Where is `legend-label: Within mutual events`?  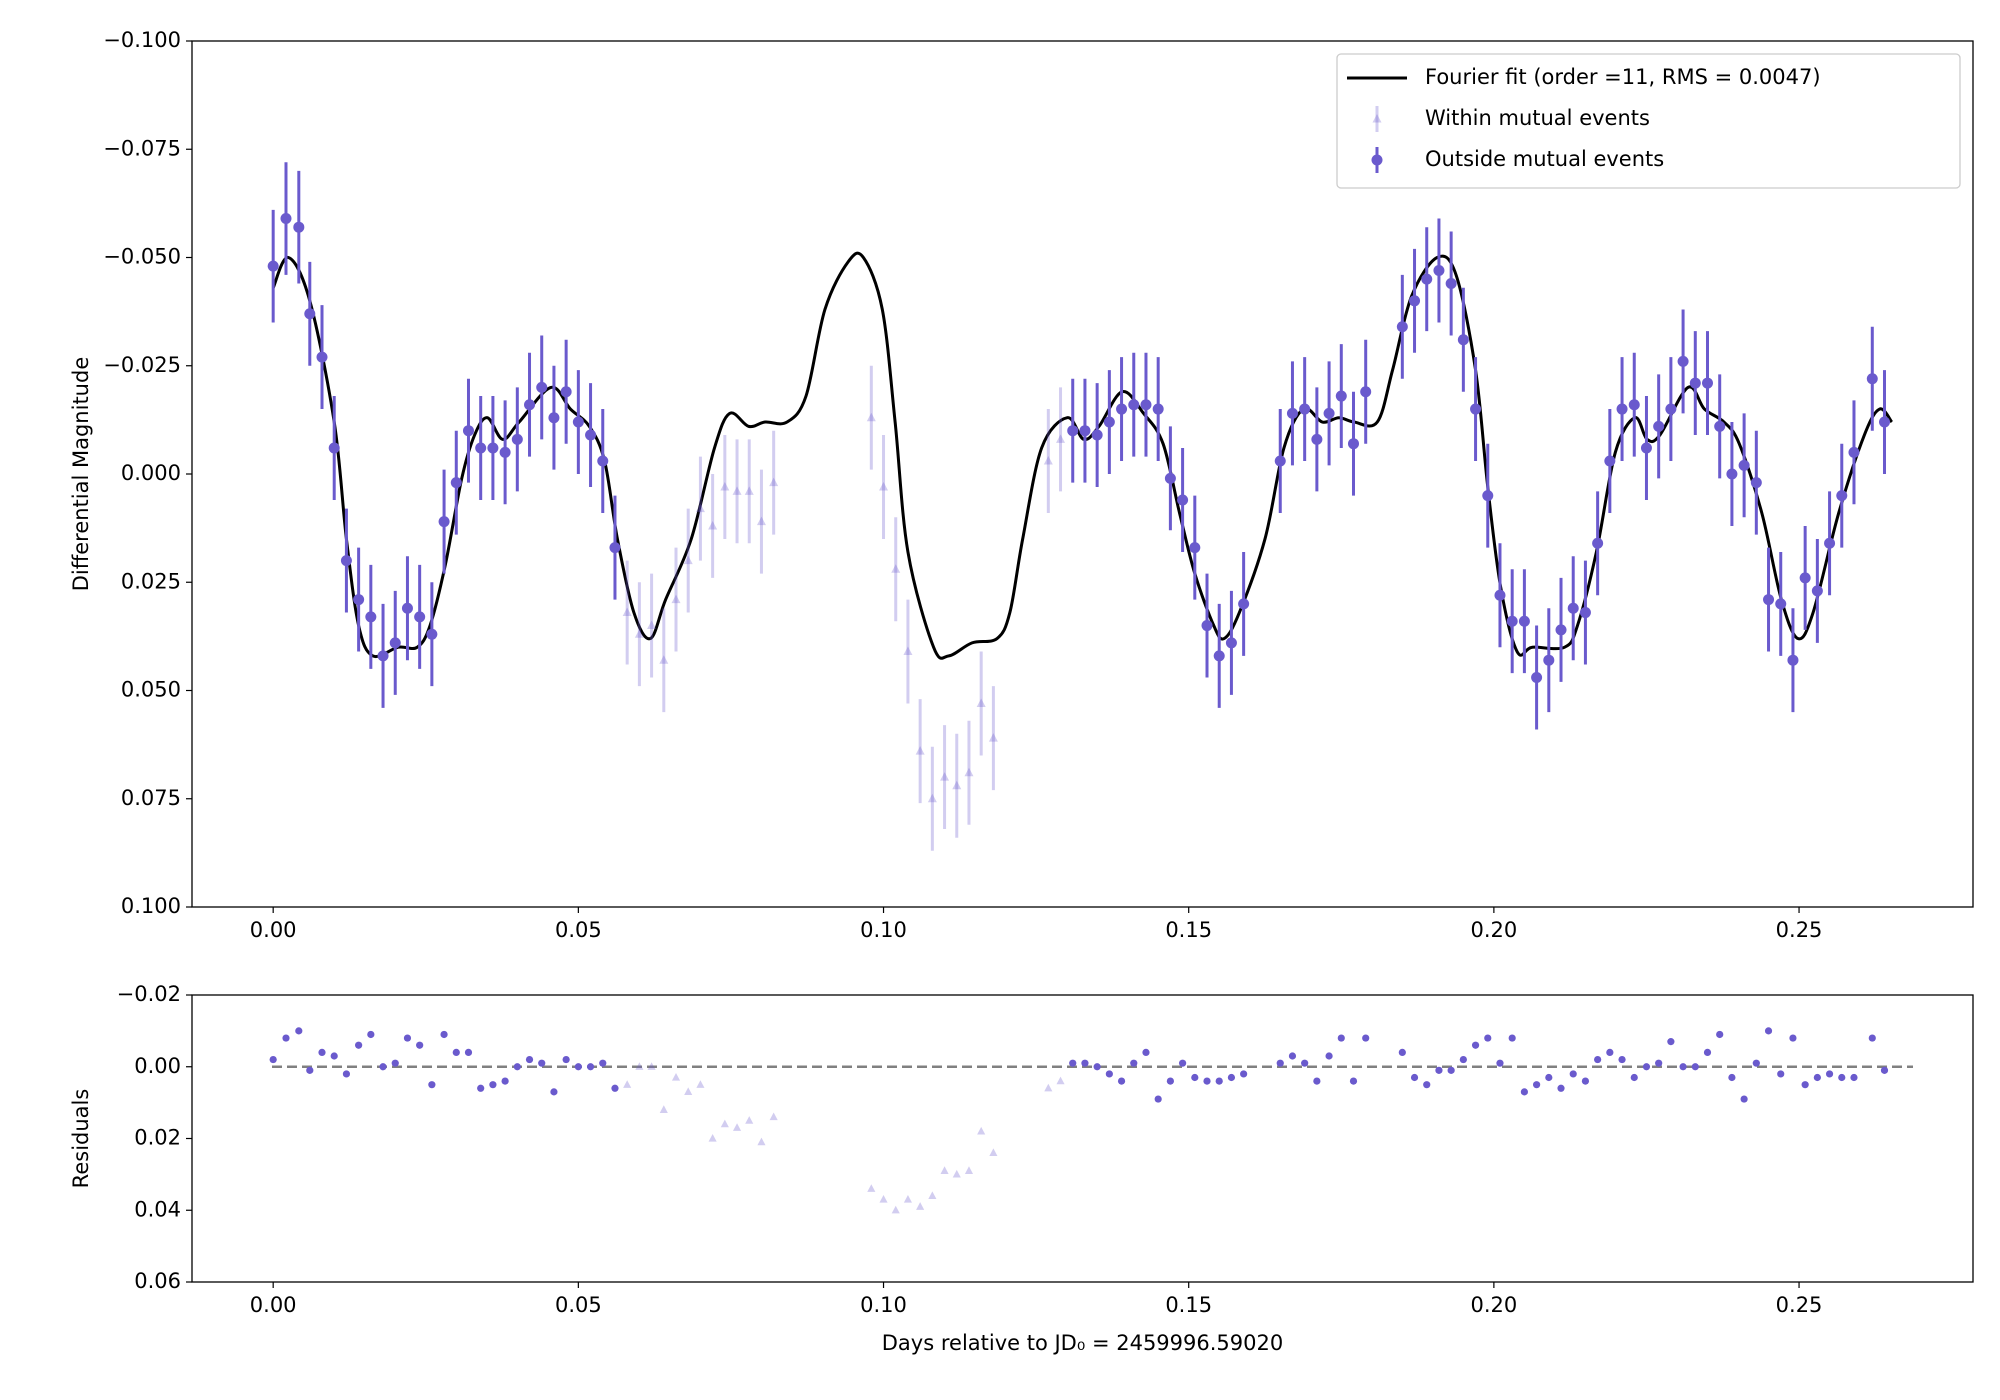 legend-label: Within mutual events is located at coordinates (1537, 118).